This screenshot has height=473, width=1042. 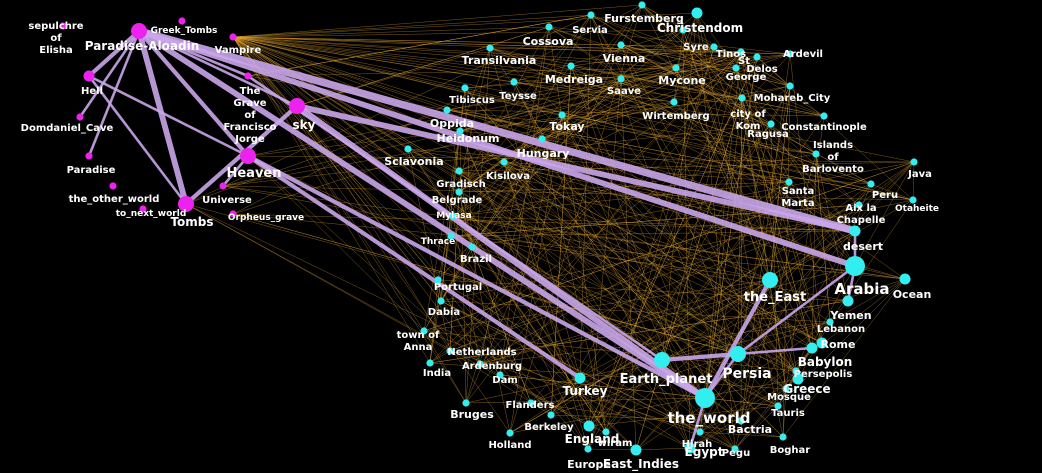 I want to click on node-yemen, so click(x=848, y=301).